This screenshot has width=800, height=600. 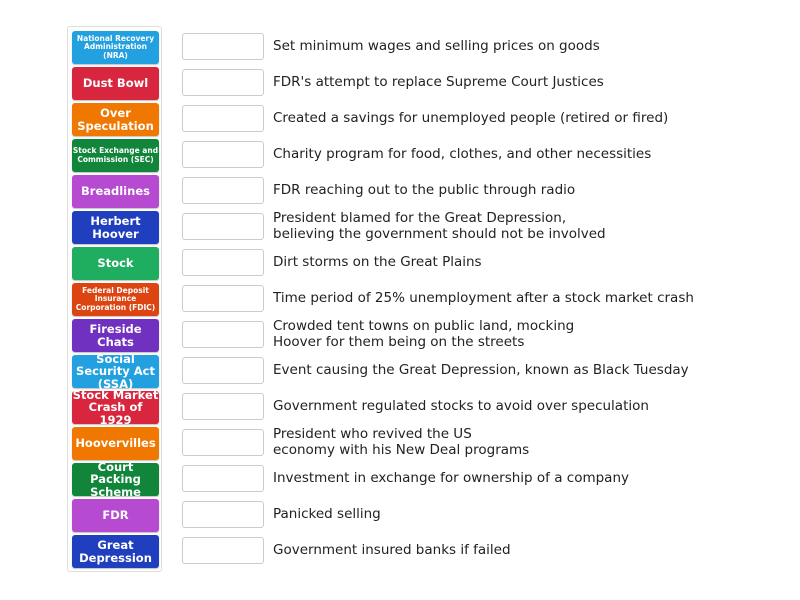 What do you see at coordinates (115, 119) in the screenshot?
I see `term-tile: Over Speculation` at bounding box center [115, 119].